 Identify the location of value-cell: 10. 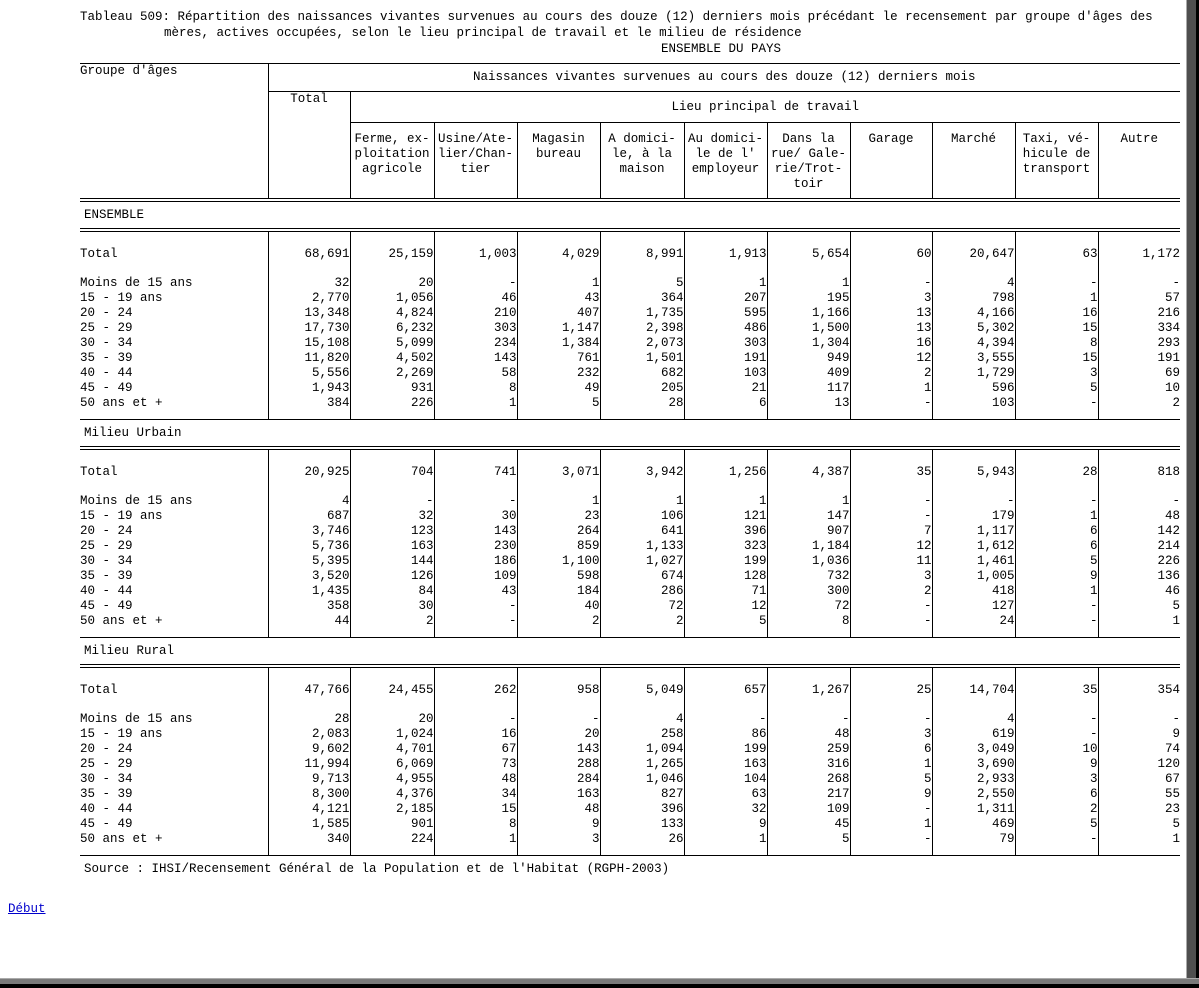
(1056, 749).